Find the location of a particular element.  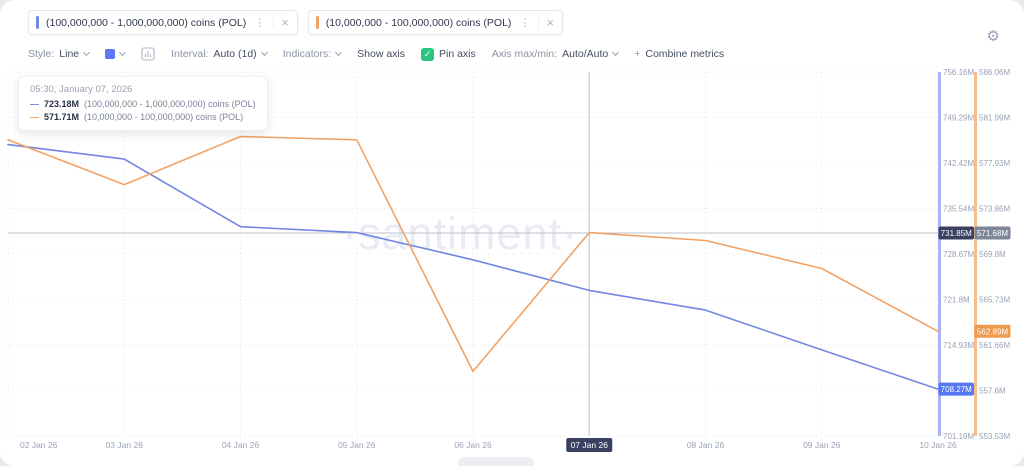

y-axis-tick-right: 557.6M is located at coordinates (992, 391).